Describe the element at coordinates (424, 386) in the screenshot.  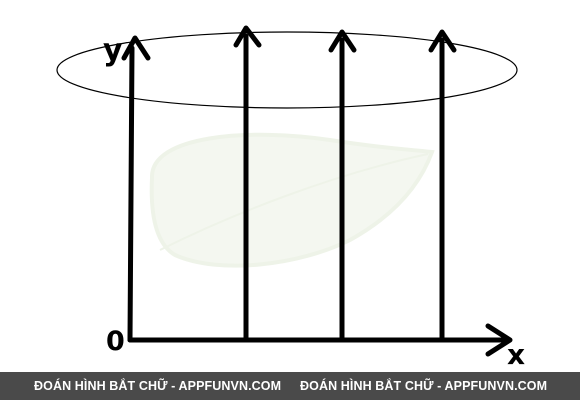
I see `footer-text-right: ĐOÁN HÌNH BẮT CHỮ - APPFUNVN.COM` at that location.